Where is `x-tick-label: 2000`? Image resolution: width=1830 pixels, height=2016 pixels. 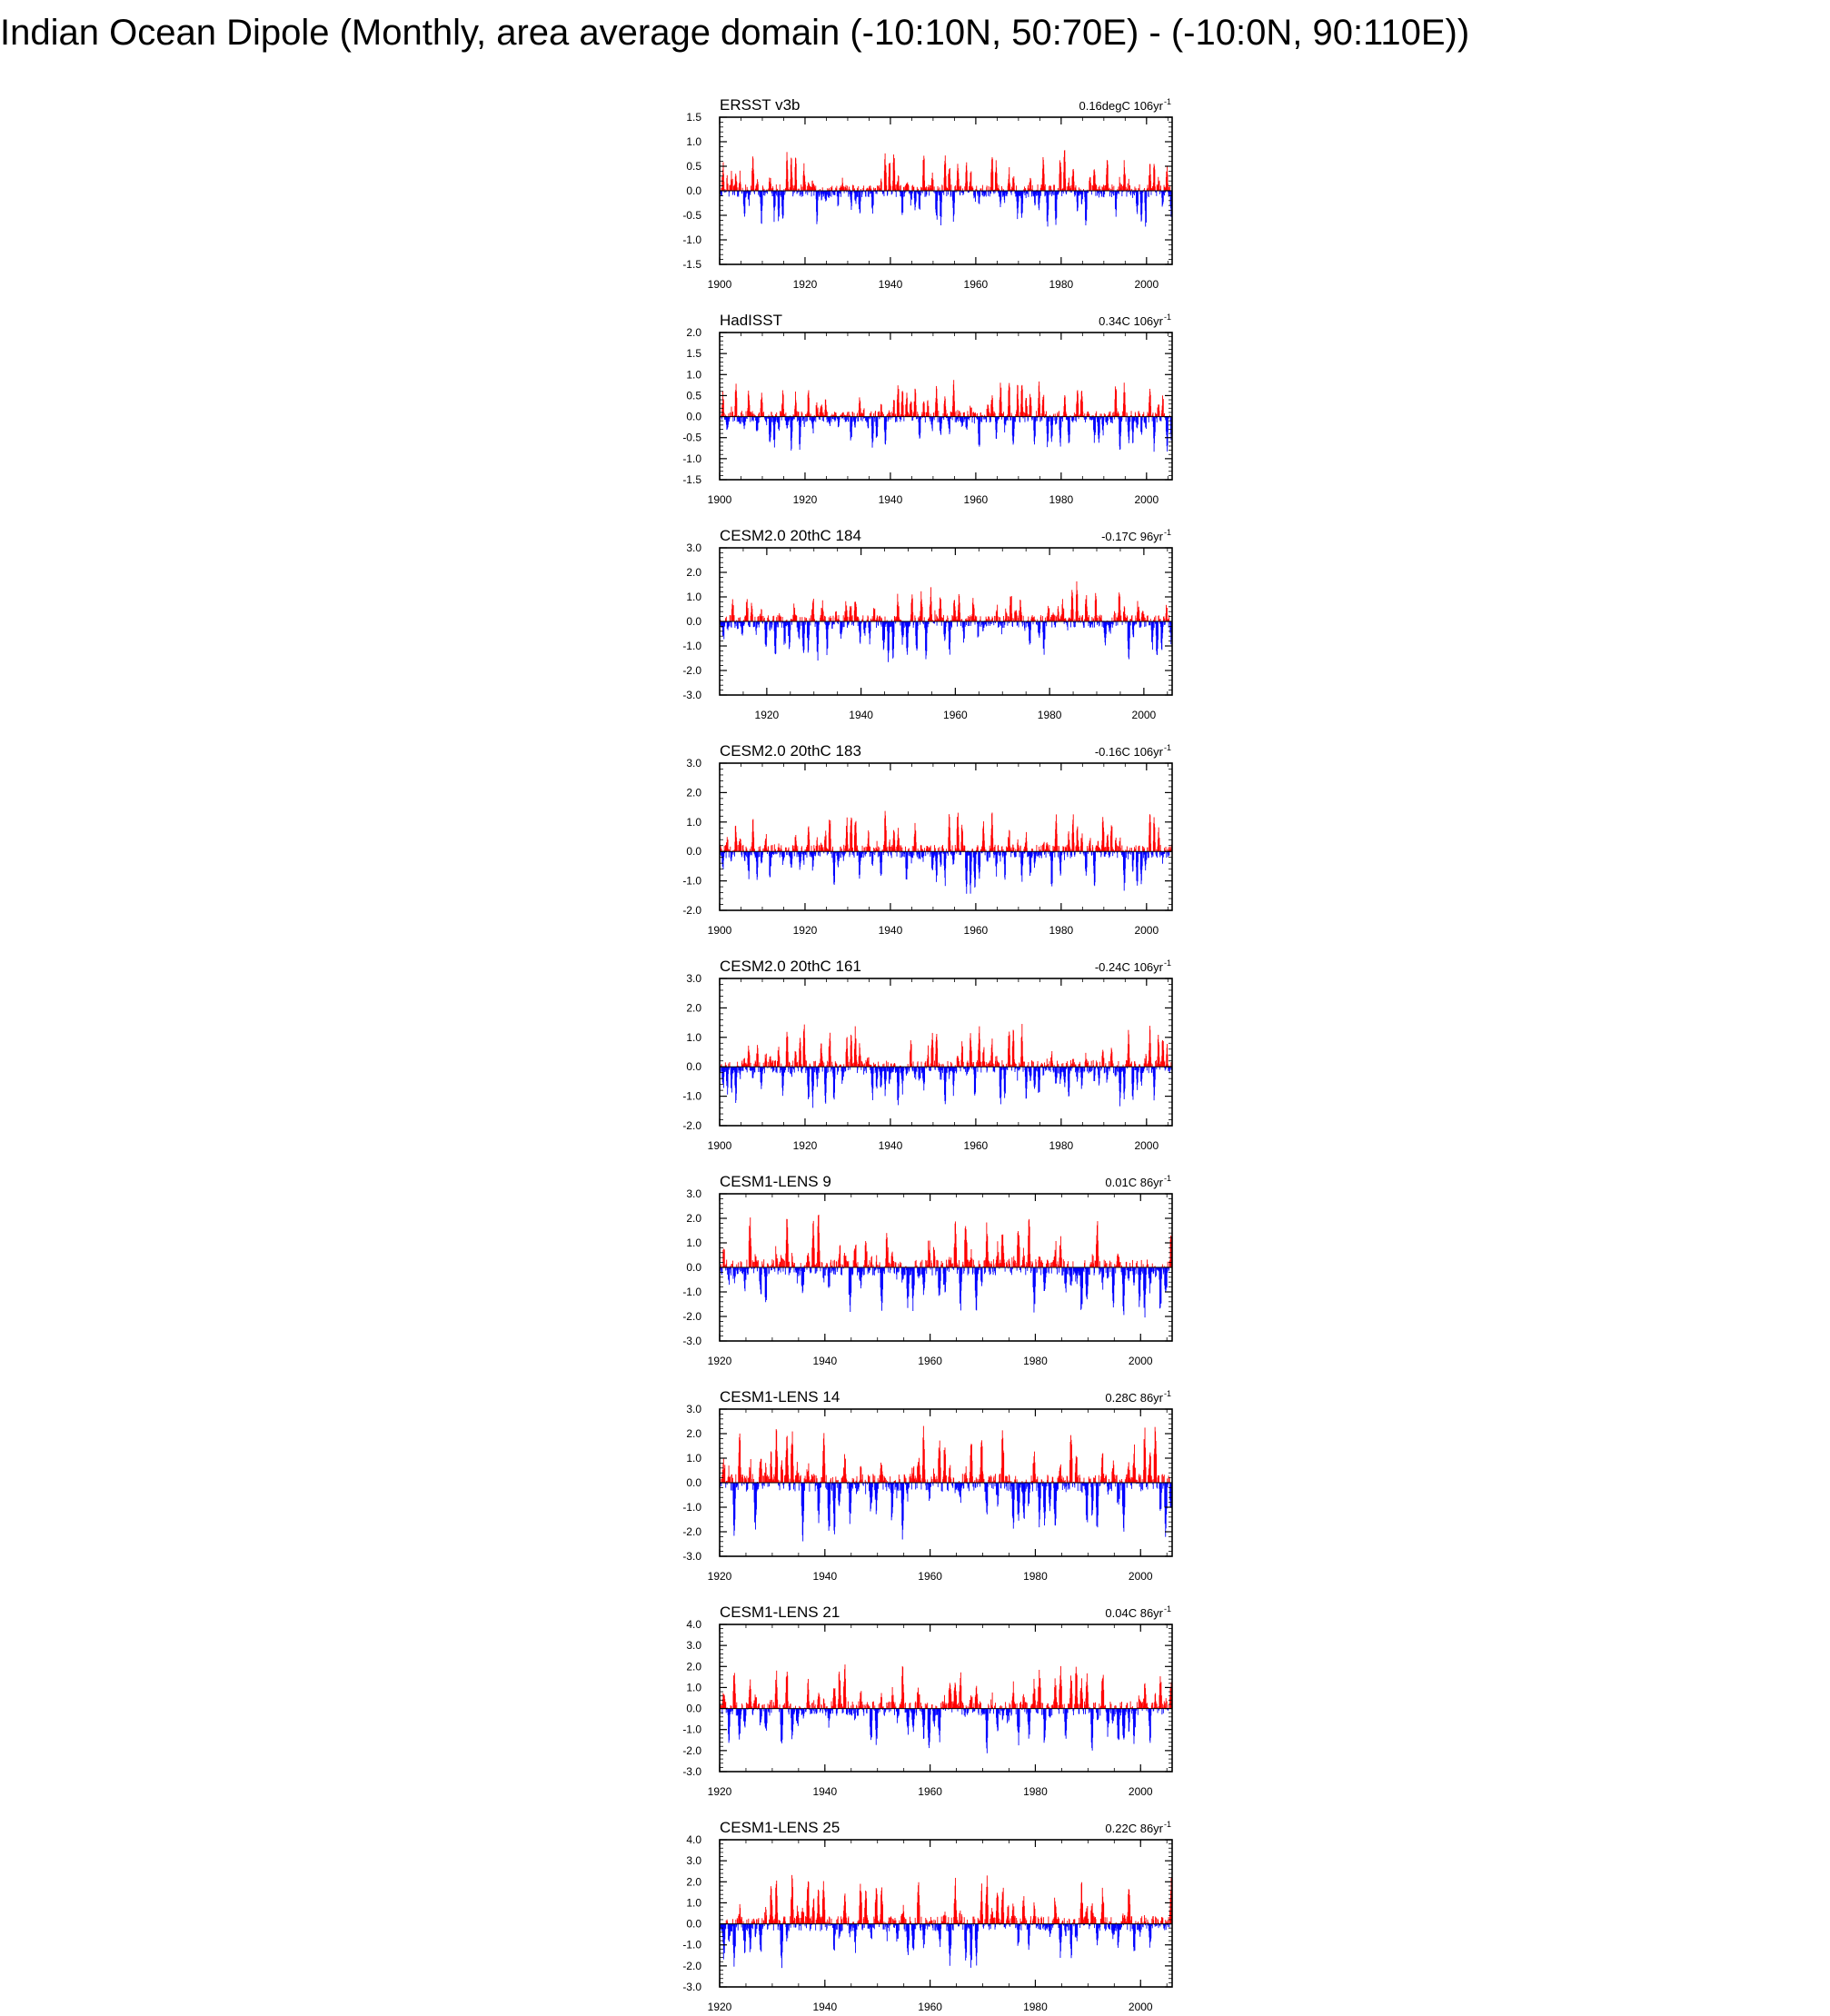
x-tick-label: 2000 is located at coordinates (1146, 284).